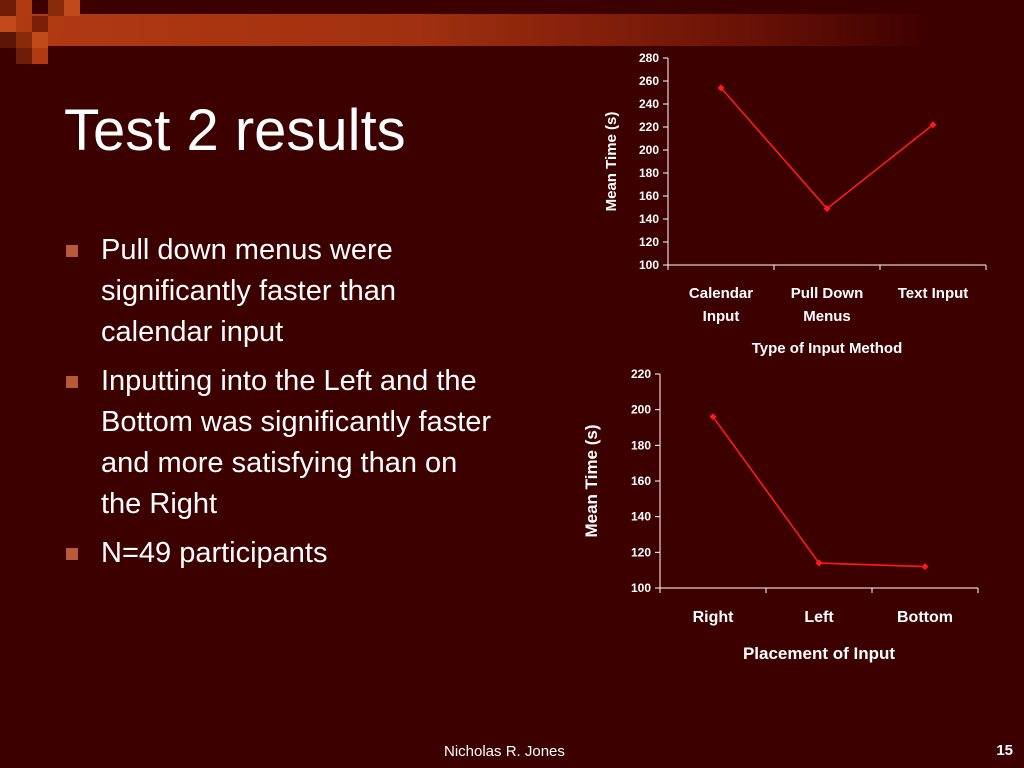 The height and width of the screenshot is (768, 1024). Describe the element at coordinates (721, 293) in the screenshot. I see `x-tick-label: Calendar` at that location.